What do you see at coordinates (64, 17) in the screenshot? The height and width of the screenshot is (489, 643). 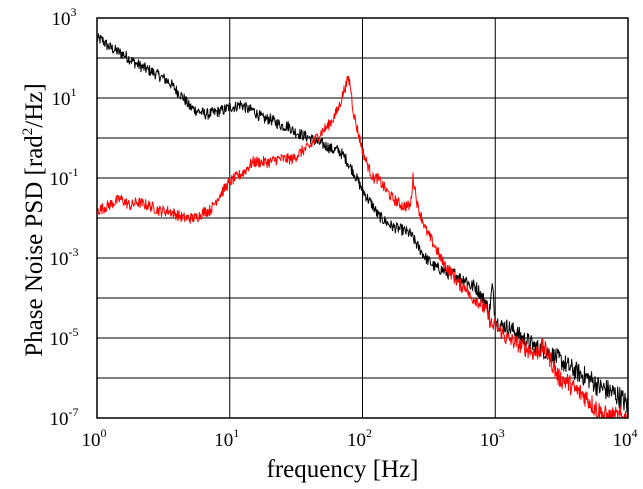 I see `y-tick-label: 10³` at bounding box center [64, 17].